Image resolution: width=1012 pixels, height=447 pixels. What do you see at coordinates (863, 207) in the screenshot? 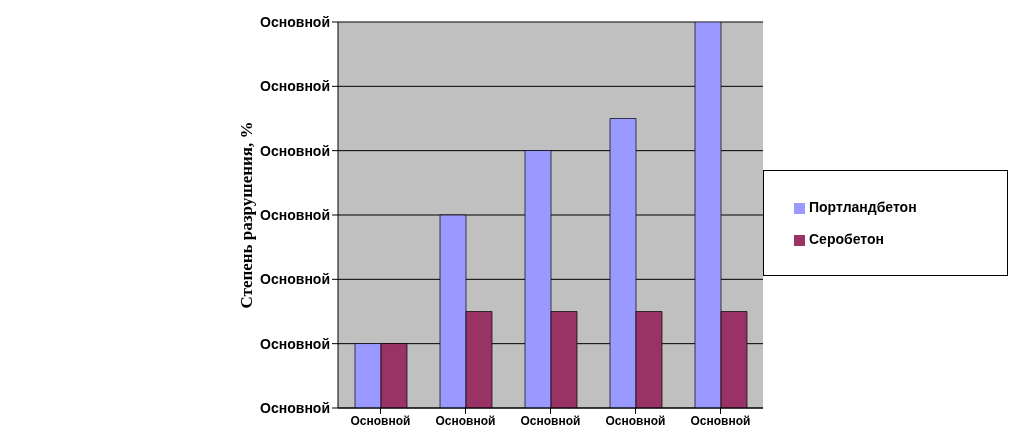
I see `legend-label: Портландбетон` at bounding box center [863, 207].